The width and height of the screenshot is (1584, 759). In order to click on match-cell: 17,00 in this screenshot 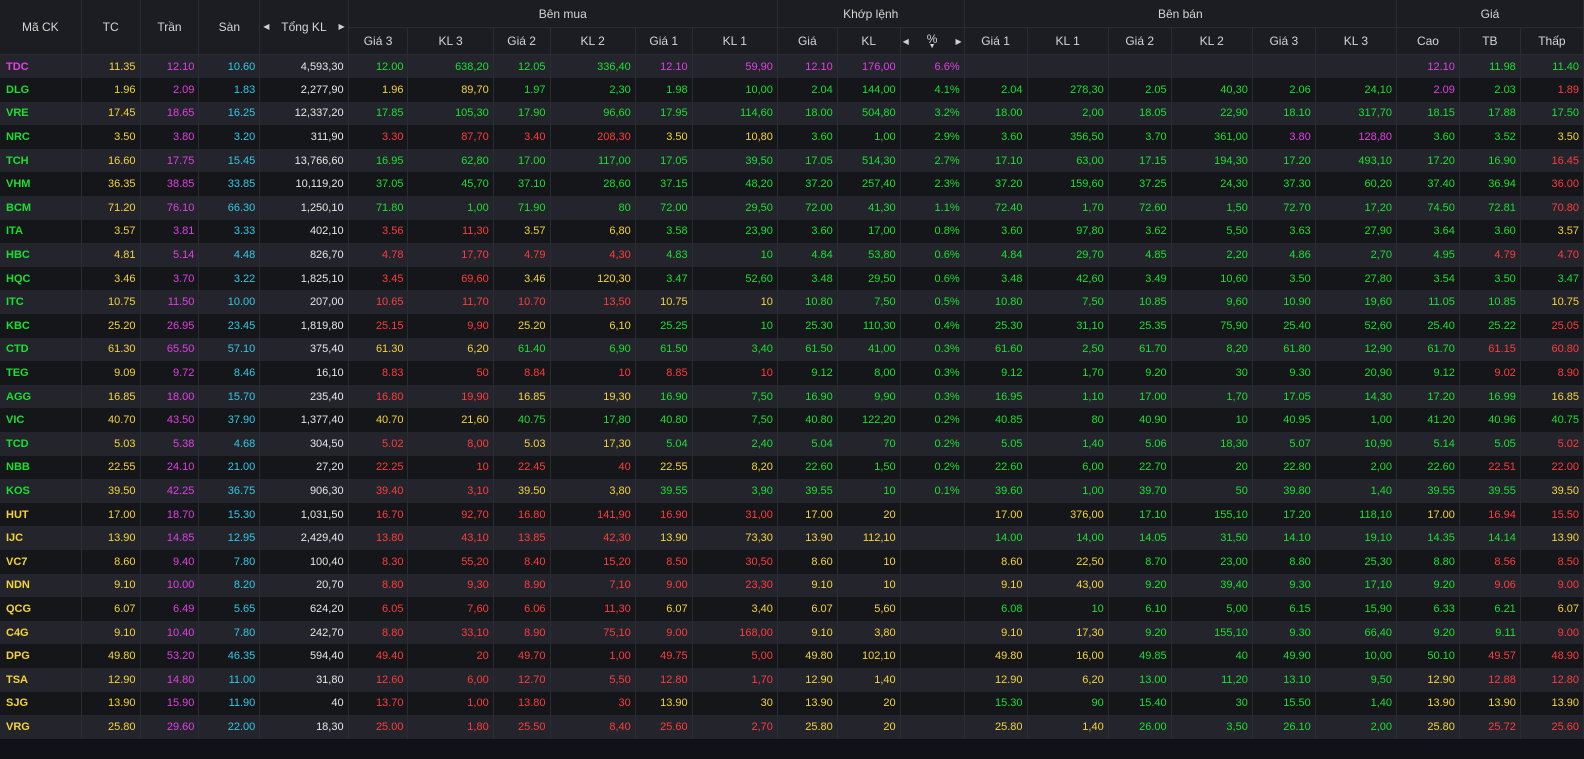, I will do `click(869, 231)`.